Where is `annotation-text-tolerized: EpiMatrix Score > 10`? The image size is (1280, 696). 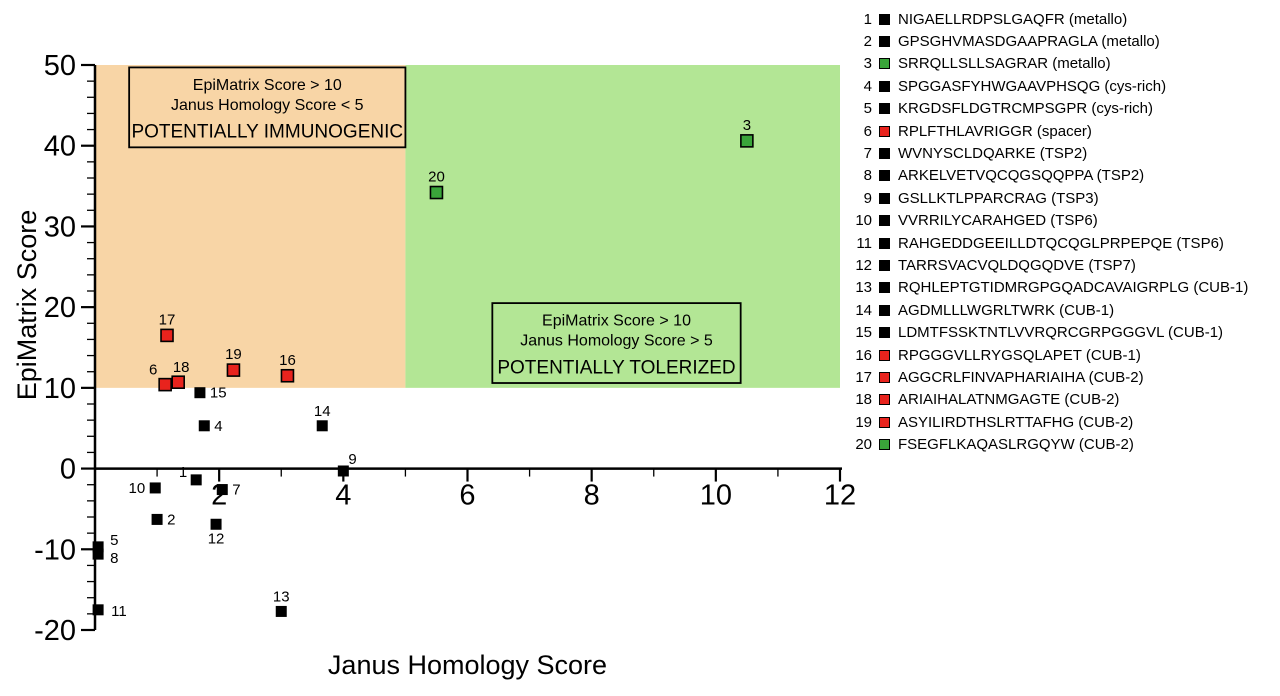
annotation-text-tolerized: EpiMatrix Score > 10 is located at coordinates (616, 320).